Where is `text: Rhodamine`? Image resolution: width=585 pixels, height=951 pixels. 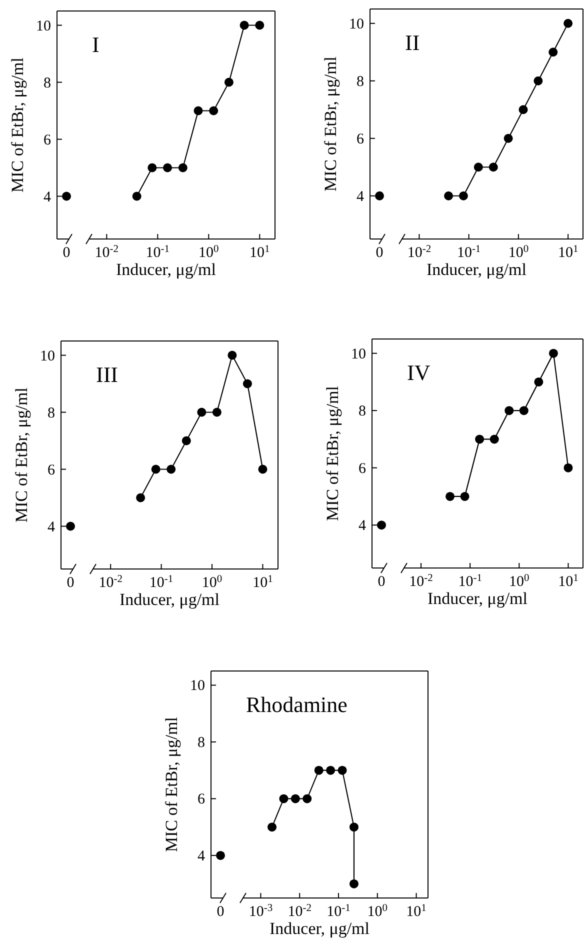
text: Rhodamine is located at coordinates (297, 704).